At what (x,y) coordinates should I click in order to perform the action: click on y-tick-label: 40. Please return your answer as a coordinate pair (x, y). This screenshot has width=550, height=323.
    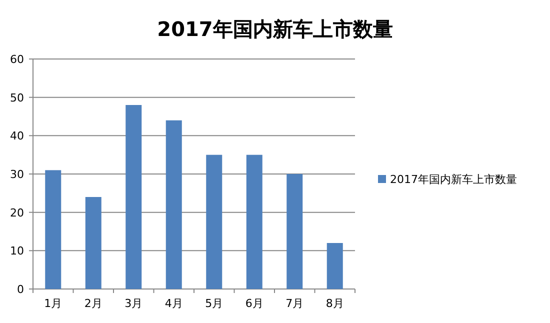
    Looking at the image, I should click on (17, 136).